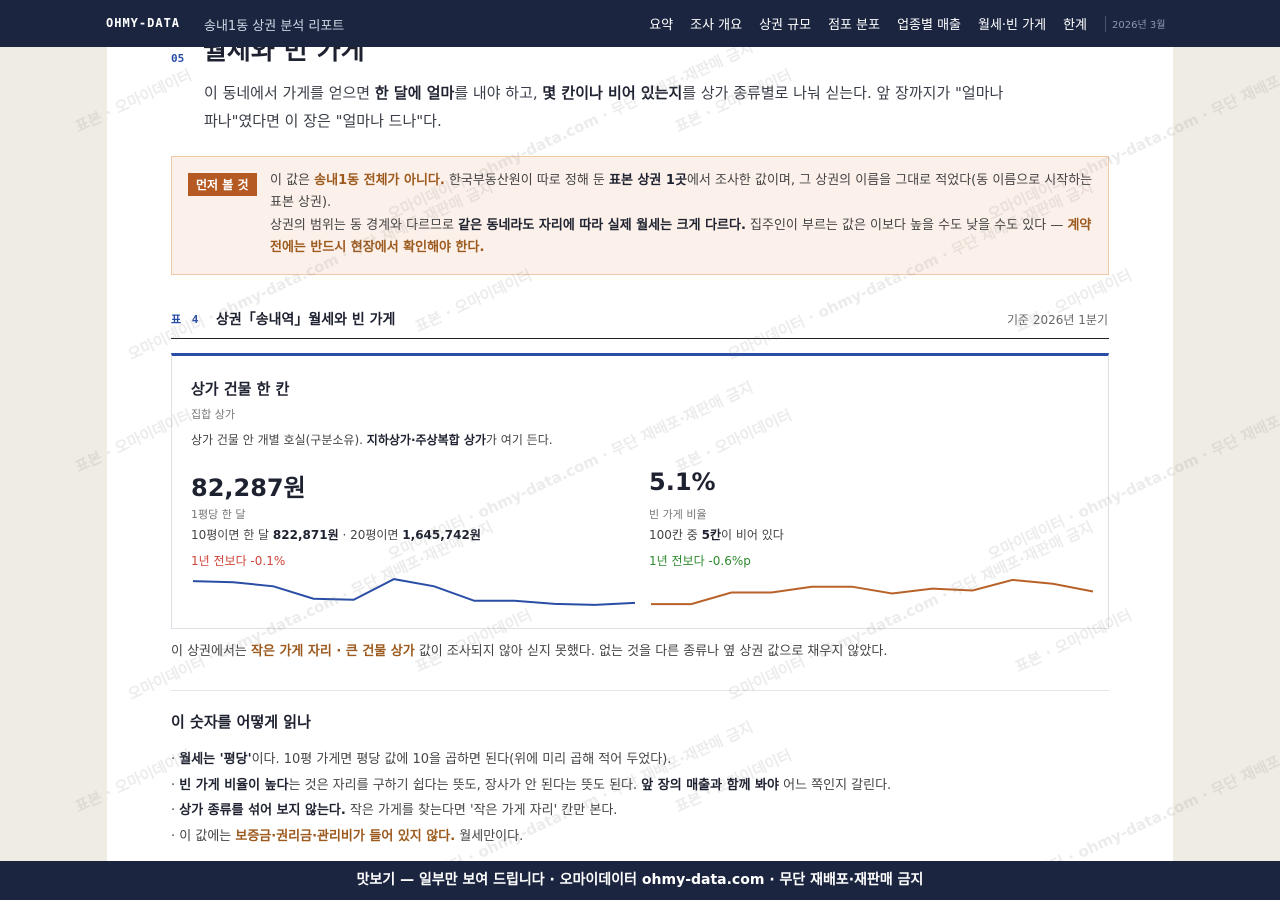 The width and height of the screenshot is (1280, 900). What do you see at coordinates (661, 25) in the screenshot?
I see `nav-link: 요약` at bounding box center [661, 25].